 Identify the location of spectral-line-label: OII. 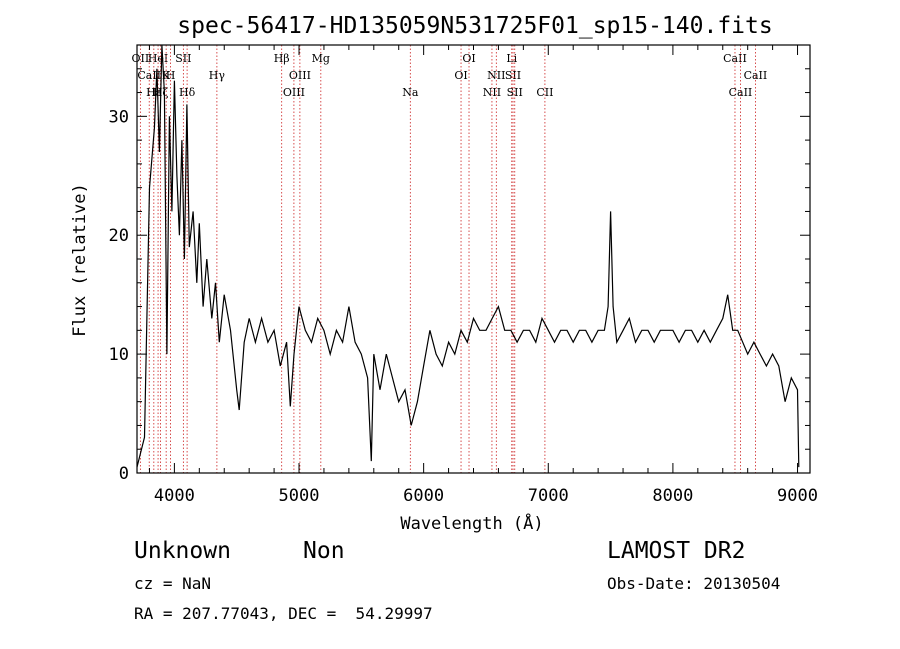
(141, 58).